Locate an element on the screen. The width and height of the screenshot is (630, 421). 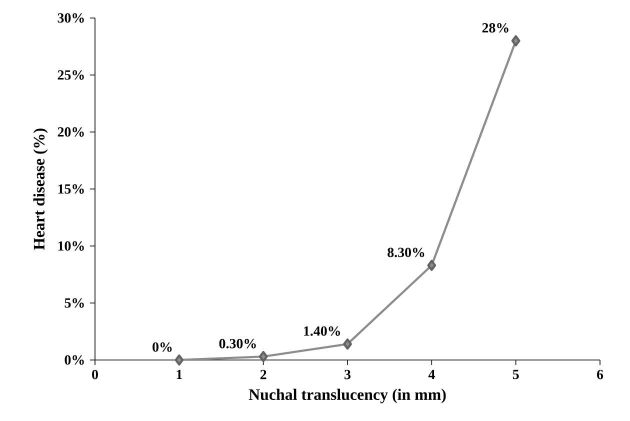
x-tick-label: 5 is located at coordinates (515, 375).